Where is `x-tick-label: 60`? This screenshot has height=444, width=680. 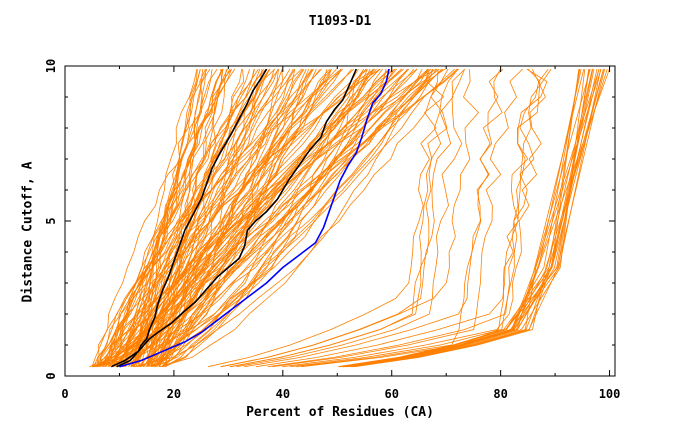
x-tick-label: 60 is located at coordinates (392, 394).